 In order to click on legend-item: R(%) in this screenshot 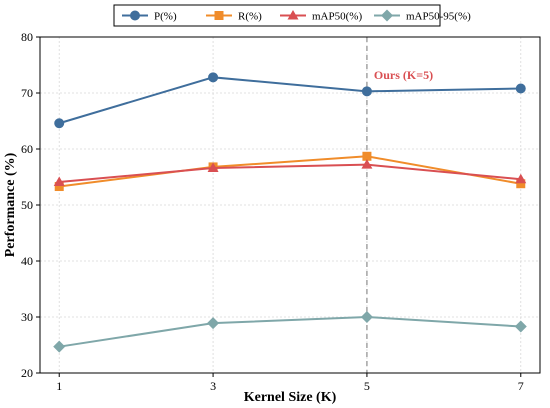, I will do `click(234, 17)`.